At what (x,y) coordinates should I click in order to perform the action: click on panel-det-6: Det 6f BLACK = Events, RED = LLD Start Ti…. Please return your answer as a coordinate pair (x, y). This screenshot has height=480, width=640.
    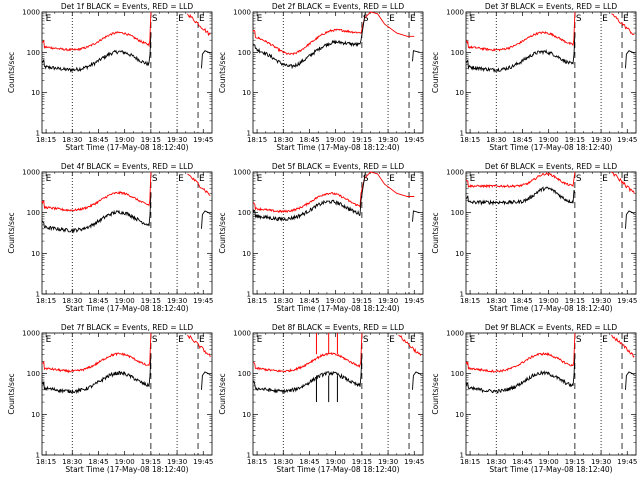
    Looking at the image, I should click on (534, 237).